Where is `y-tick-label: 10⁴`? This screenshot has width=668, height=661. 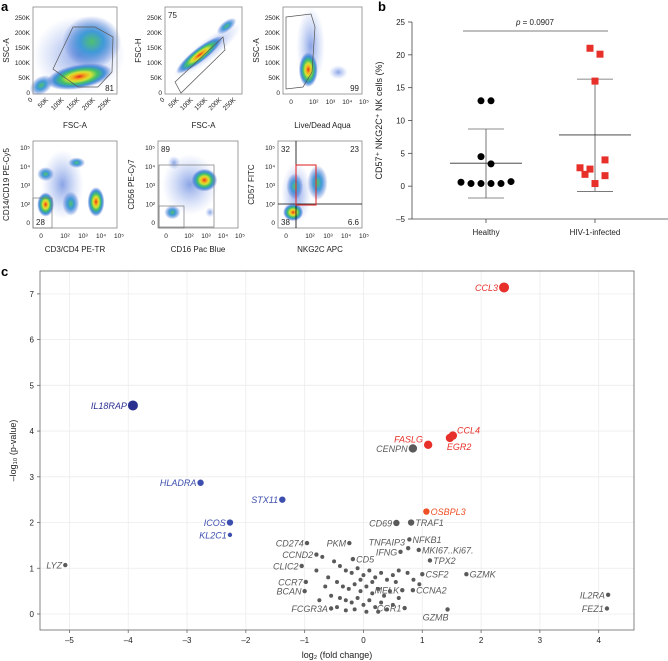
y-tick-label: 10⁴ is located at coordinates (270, 167).